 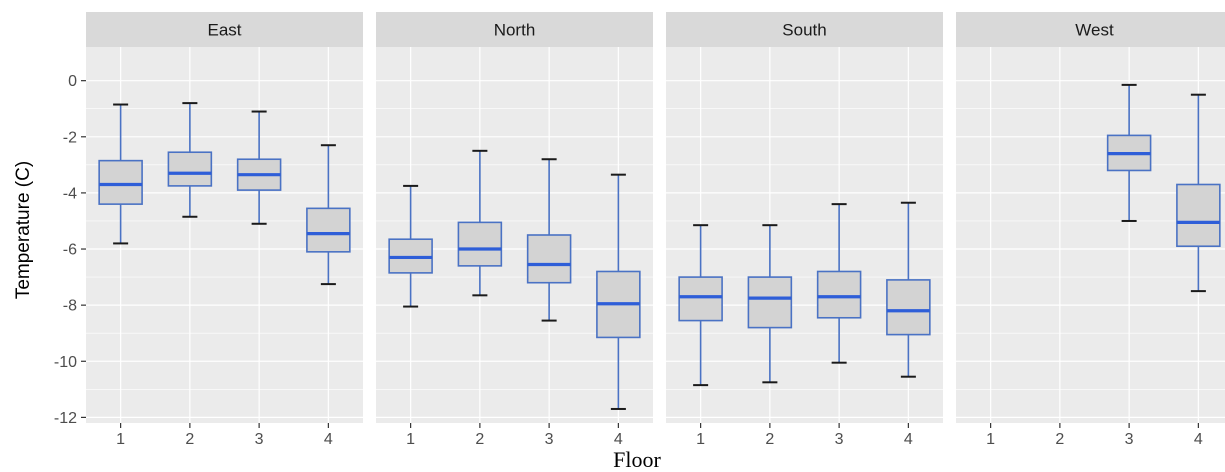 I want to click on facet-strip-label: North, so click(x=515, y=30).